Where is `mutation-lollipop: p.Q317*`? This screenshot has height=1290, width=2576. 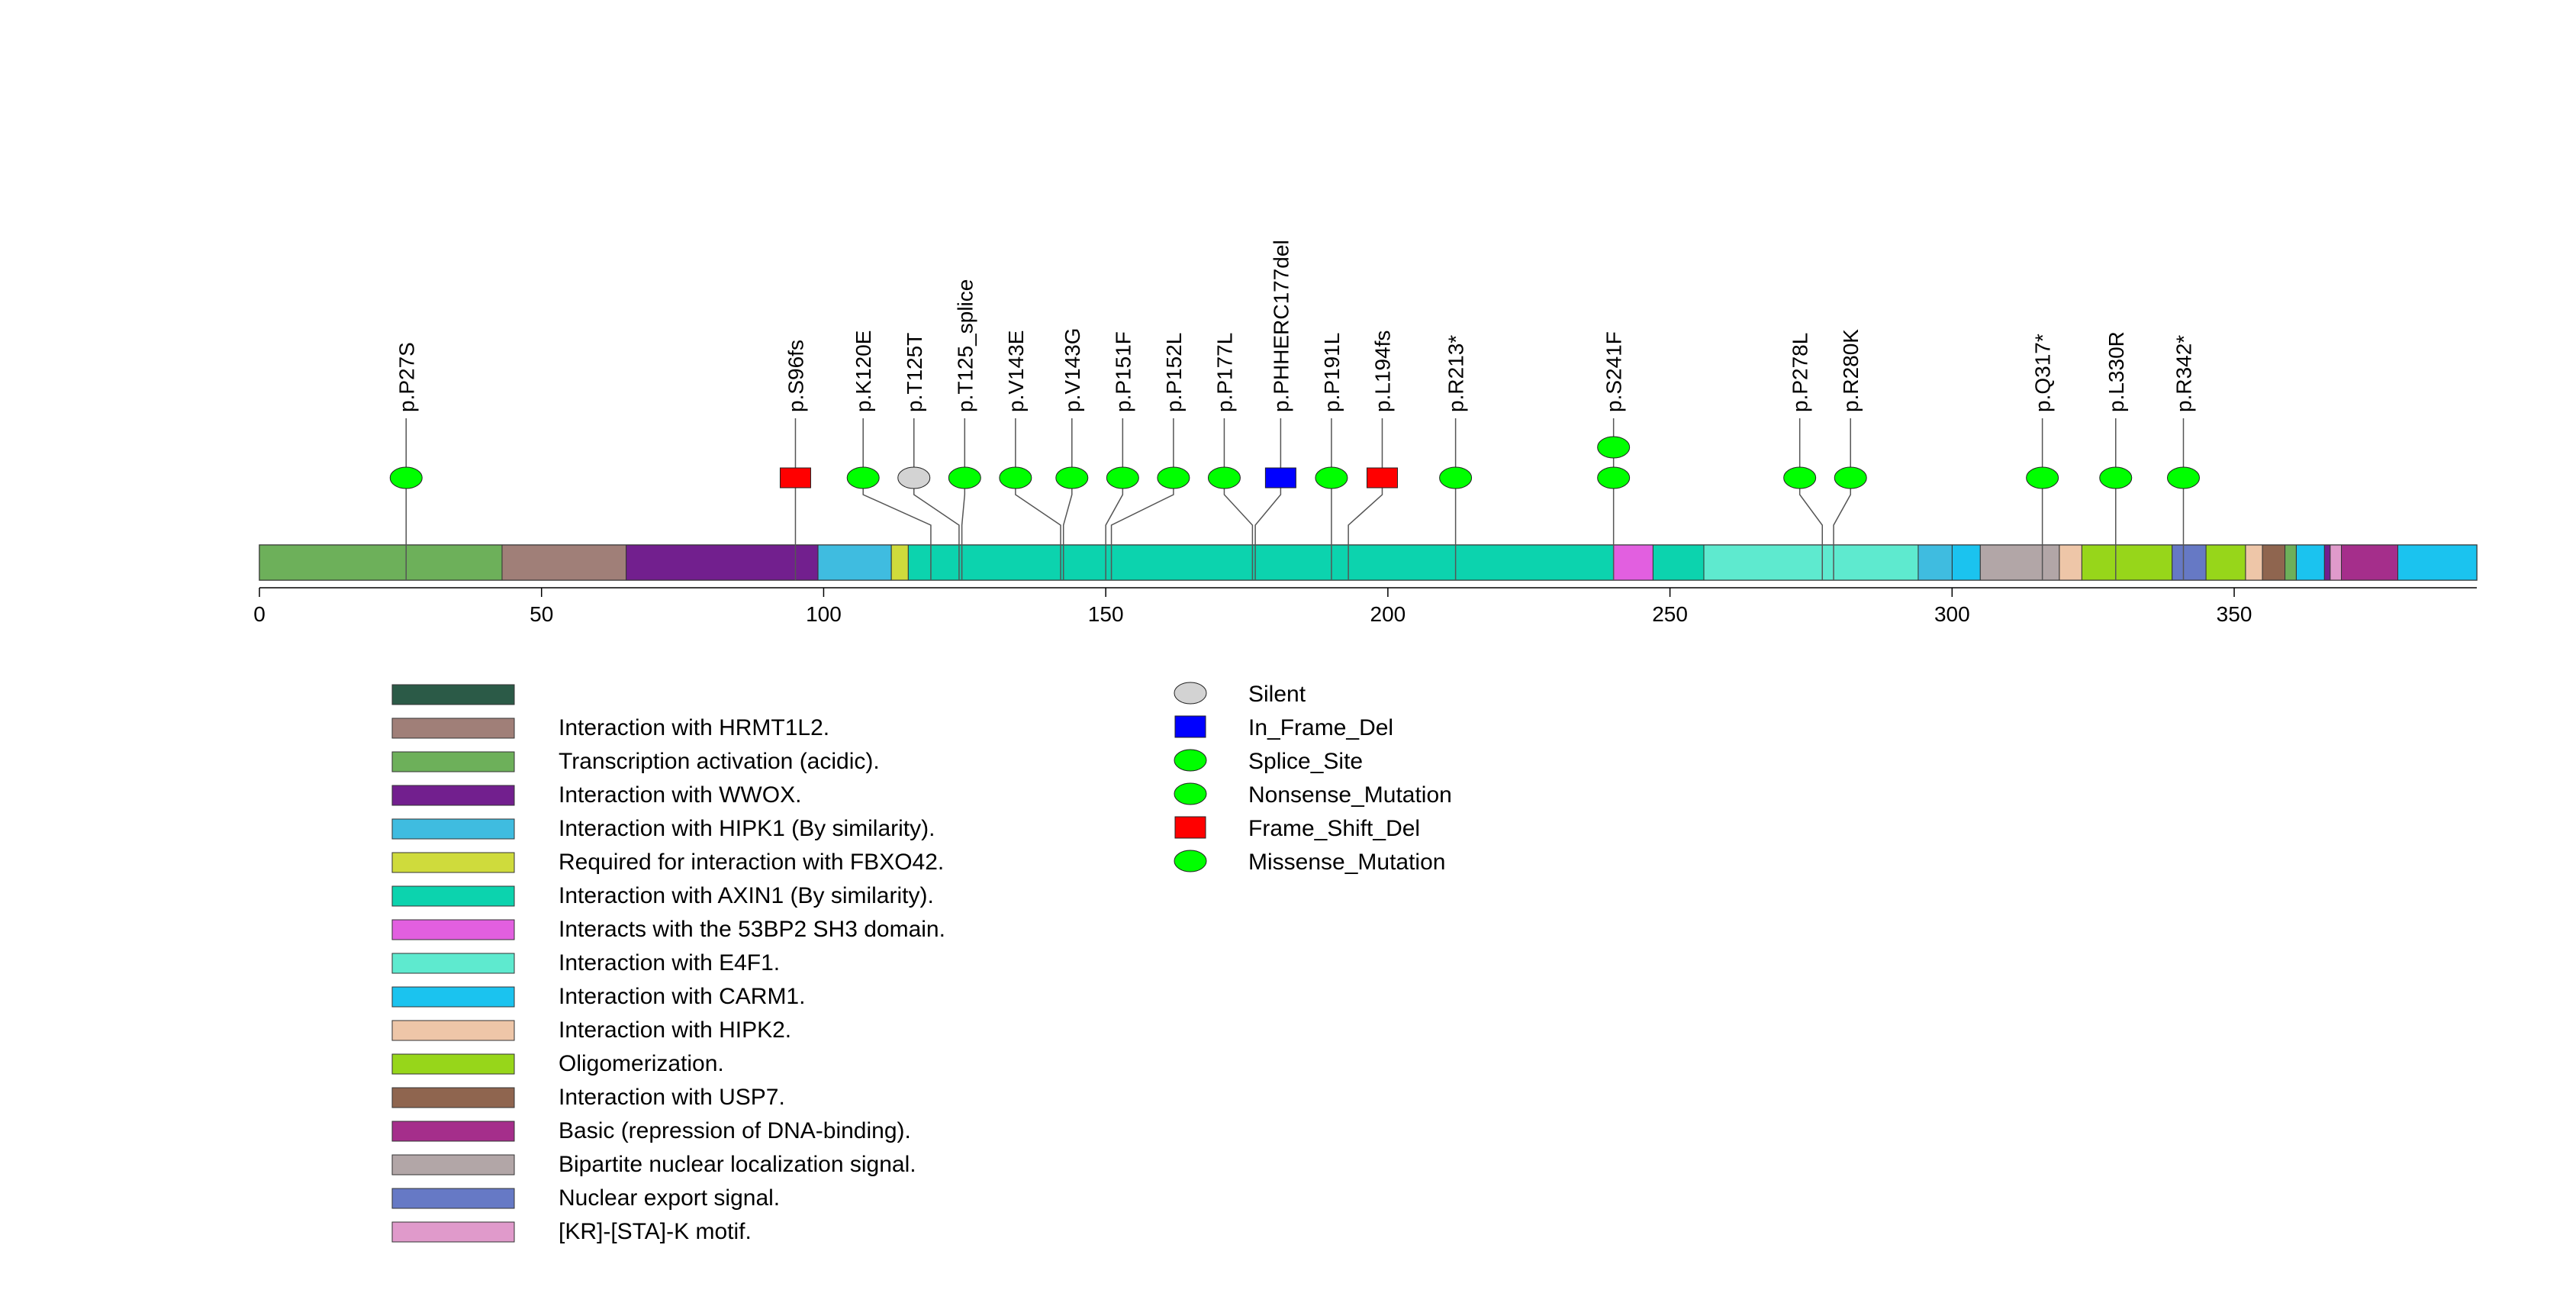
mutation-lollipop: p.Q317* is located at coordinates (2042, 457).